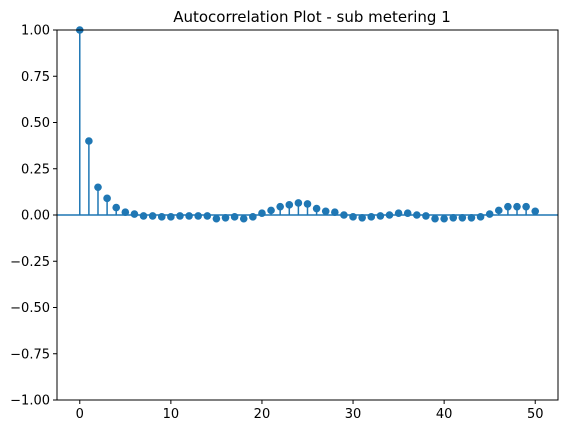 This screenshot has width=568, height=437. What do you see at coordinates (30, 262) in the screenshot?
I see `y-tick-label: −0.25` at bounding box center [30, 262].